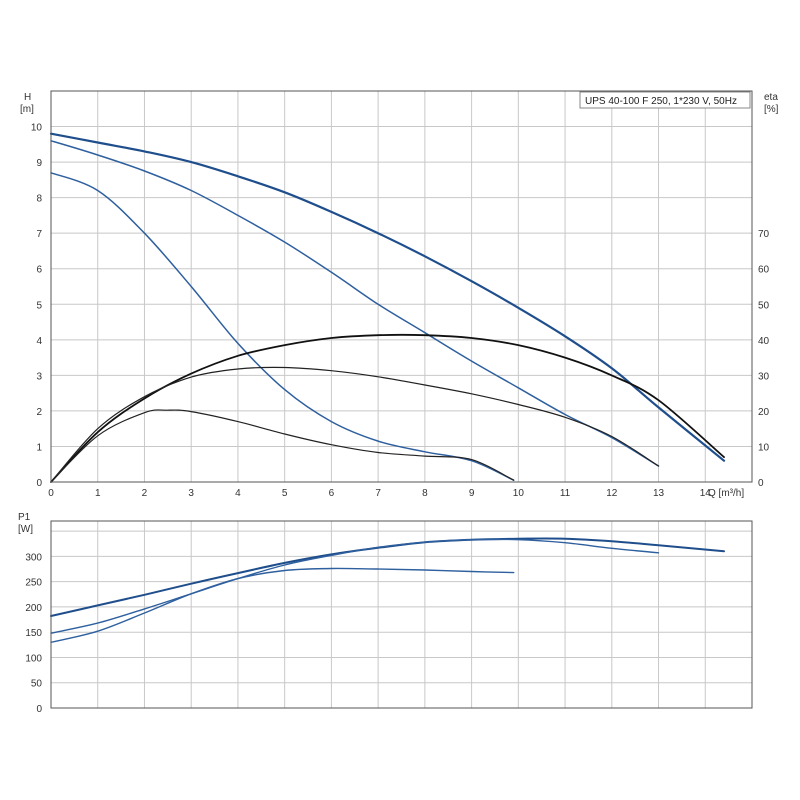 This screenshot has width=800, height=800. What do you see at coordinates (519, 493) in the screenshot?
I see `x-tick-label: 10` at bounding box center [519, 493].